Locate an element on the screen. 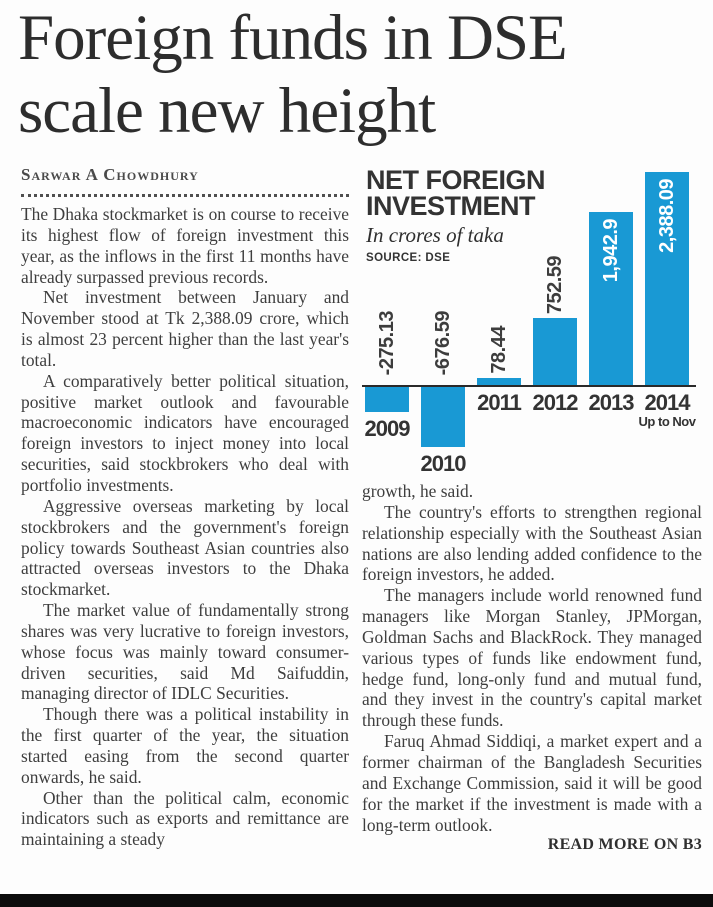 This screenshot has height=907, width=713. year-label-2009: 2009 is located at coordinates (387, 428).